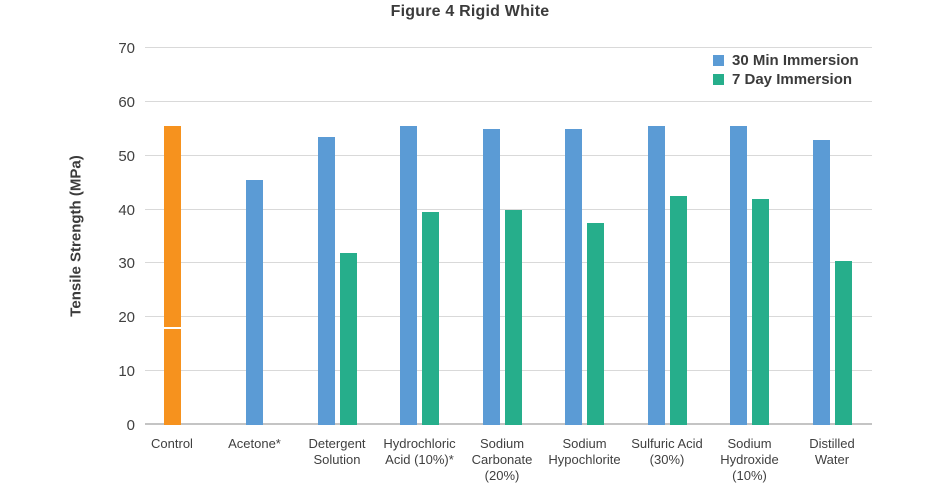 Image resolution: width=940 pixels, height=494 pixels. I want to click on x-axis-label-control: Control, so click(172, 443).